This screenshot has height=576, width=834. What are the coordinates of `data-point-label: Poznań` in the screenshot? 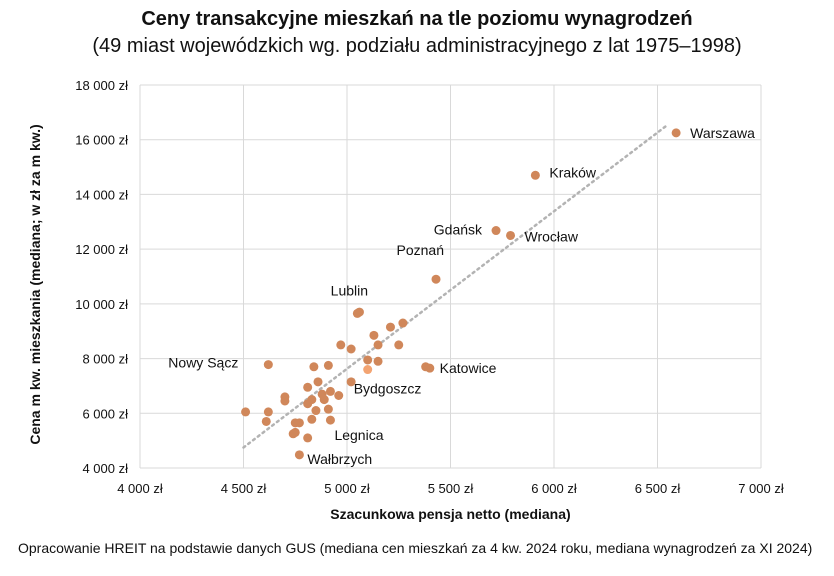 It's located at (420, 250).